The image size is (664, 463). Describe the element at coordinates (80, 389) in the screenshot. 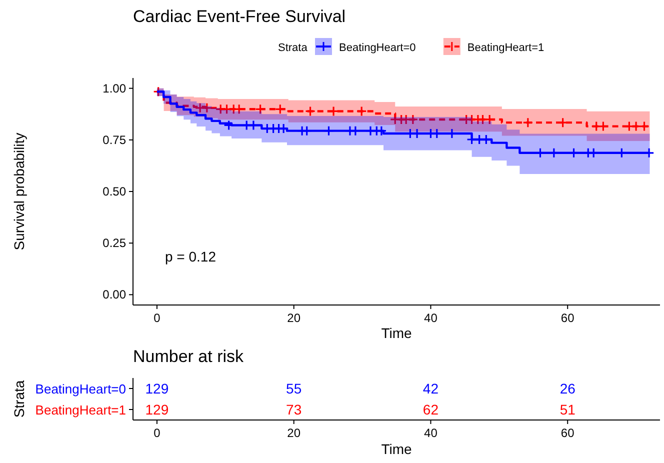

I see `y-tick-label: BeatingHeart=0` at that location.